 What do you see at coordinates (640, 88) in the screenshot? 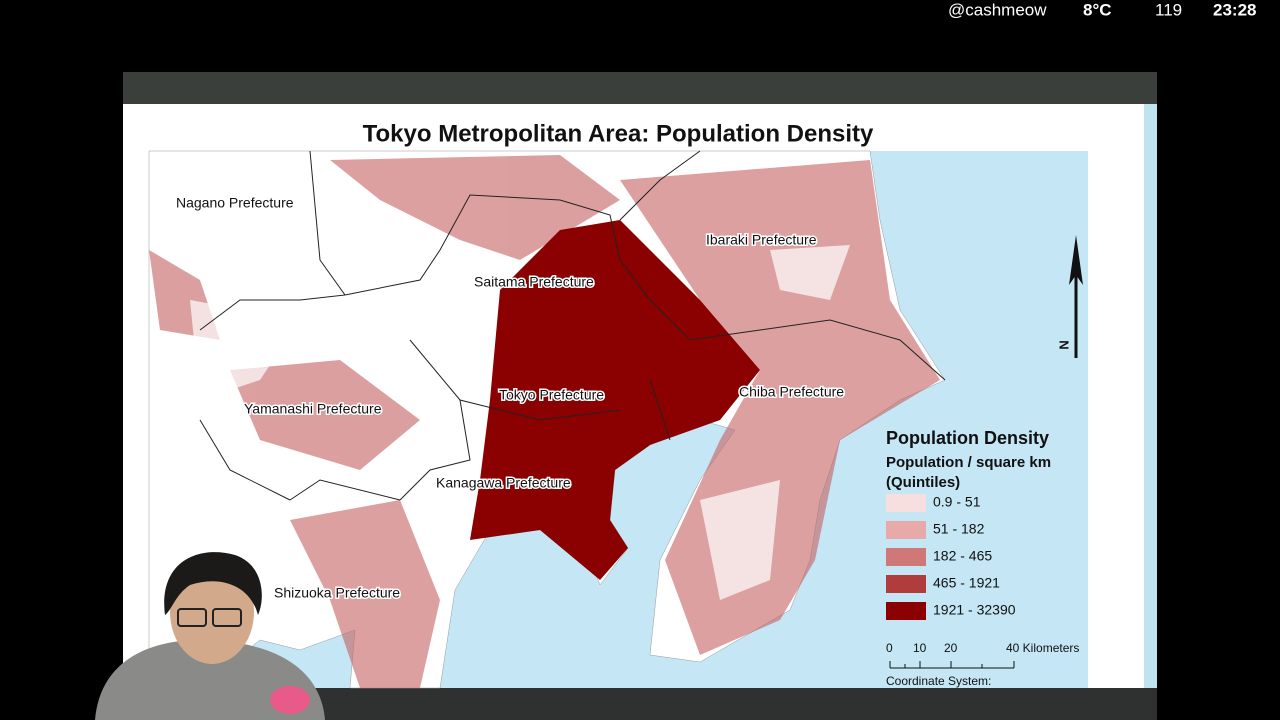
I see `slide-top-bar` at bounding box center [640, 88].